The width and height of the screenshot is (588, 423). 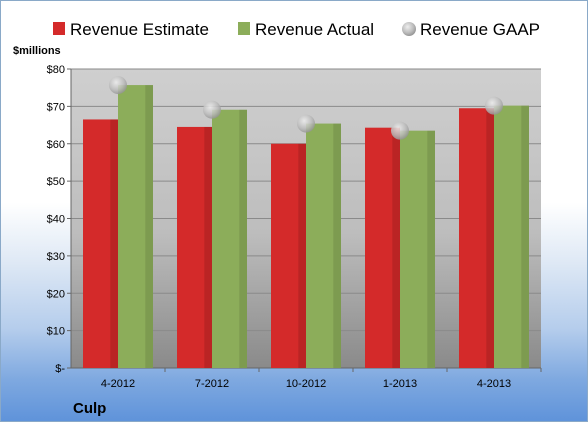 What do you see at coordinates (212, 384) in the screenshot?
I see `x-tick-label: 7-2012` at bounding box center [212, 384].